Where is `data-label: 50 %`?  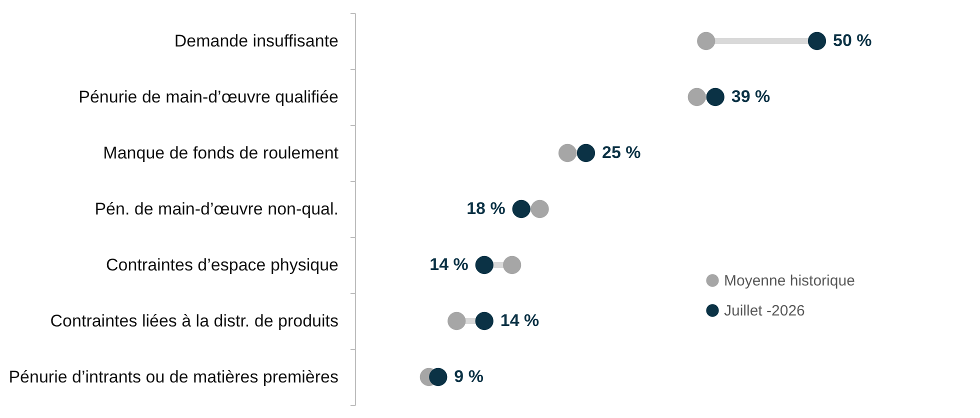 data-label: 50 % is located at coordinates (852, 40).